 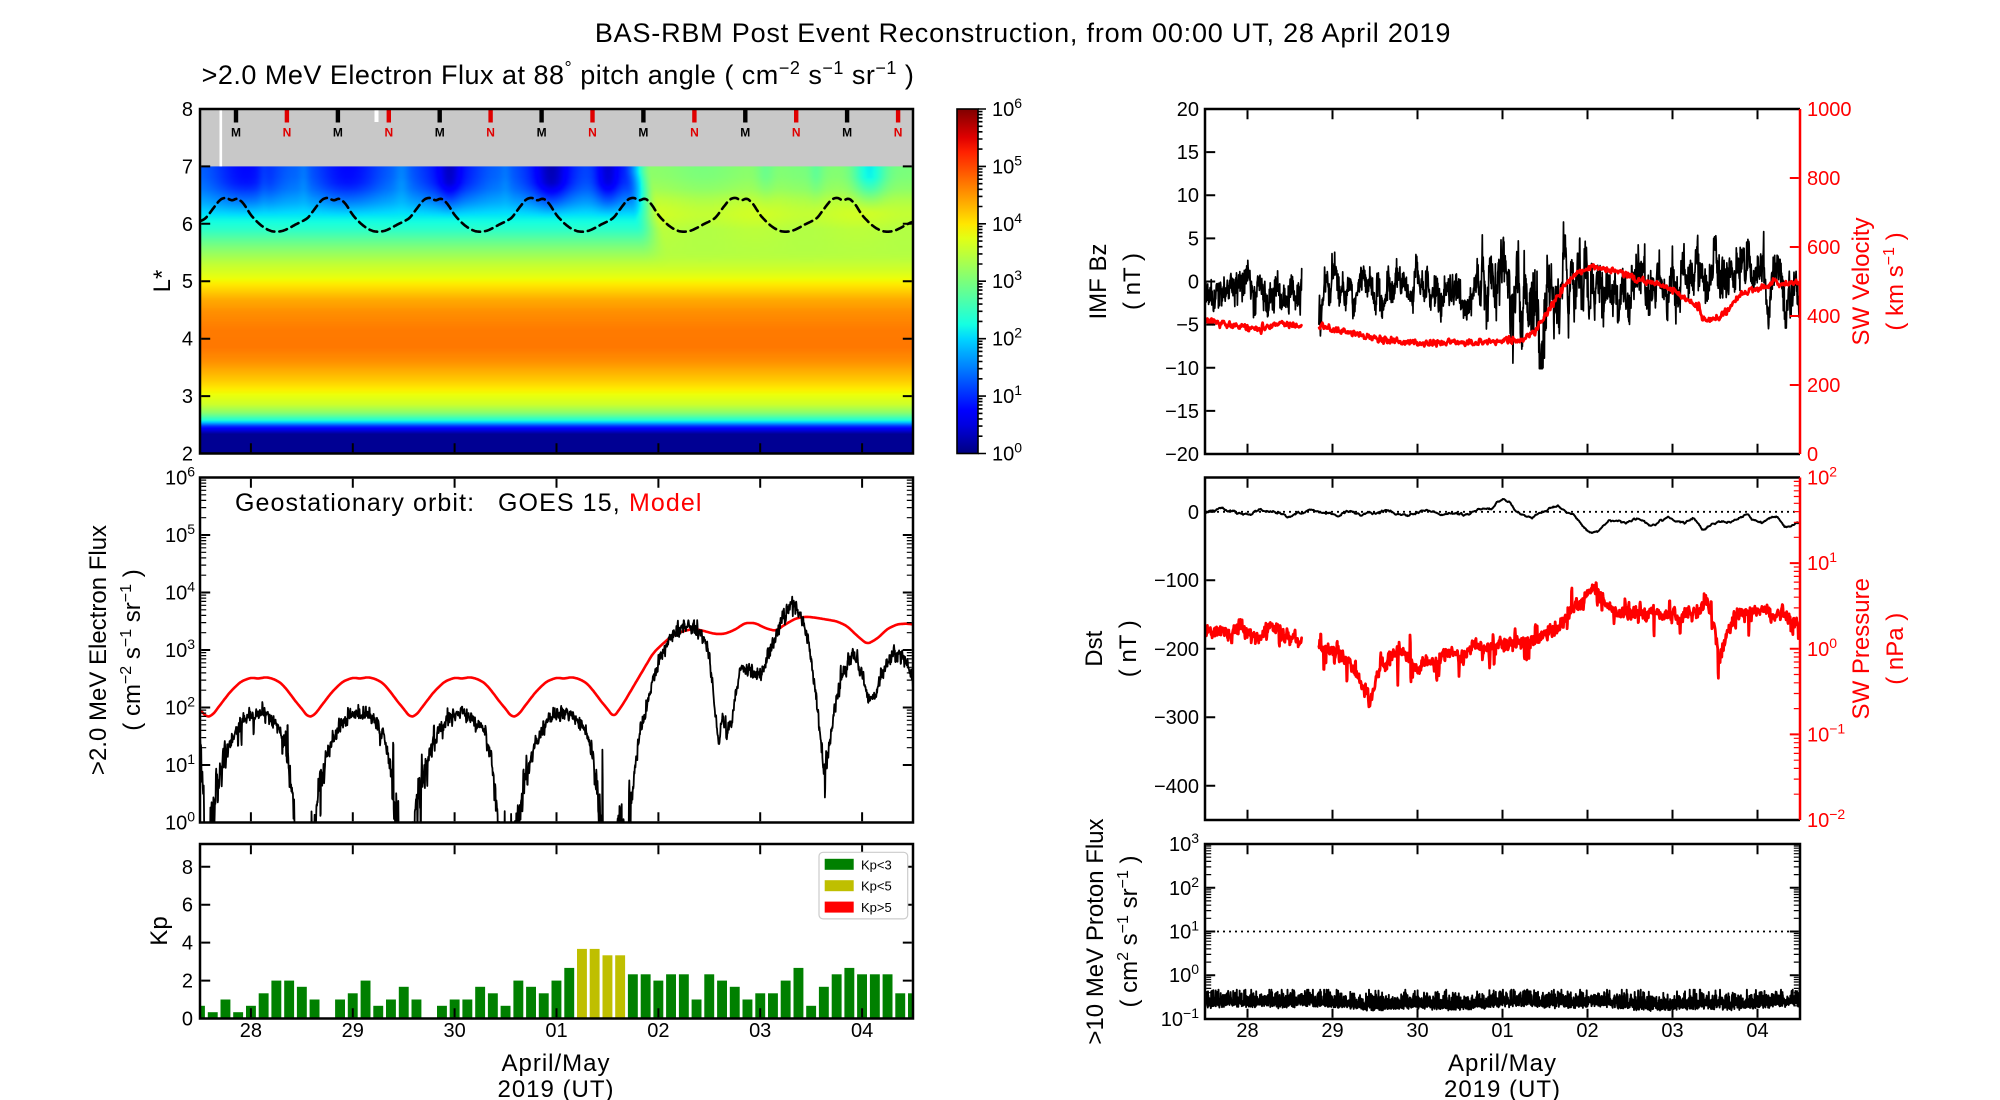 I want to click on svg-text: Kp>5, so click(x=876, y=907).